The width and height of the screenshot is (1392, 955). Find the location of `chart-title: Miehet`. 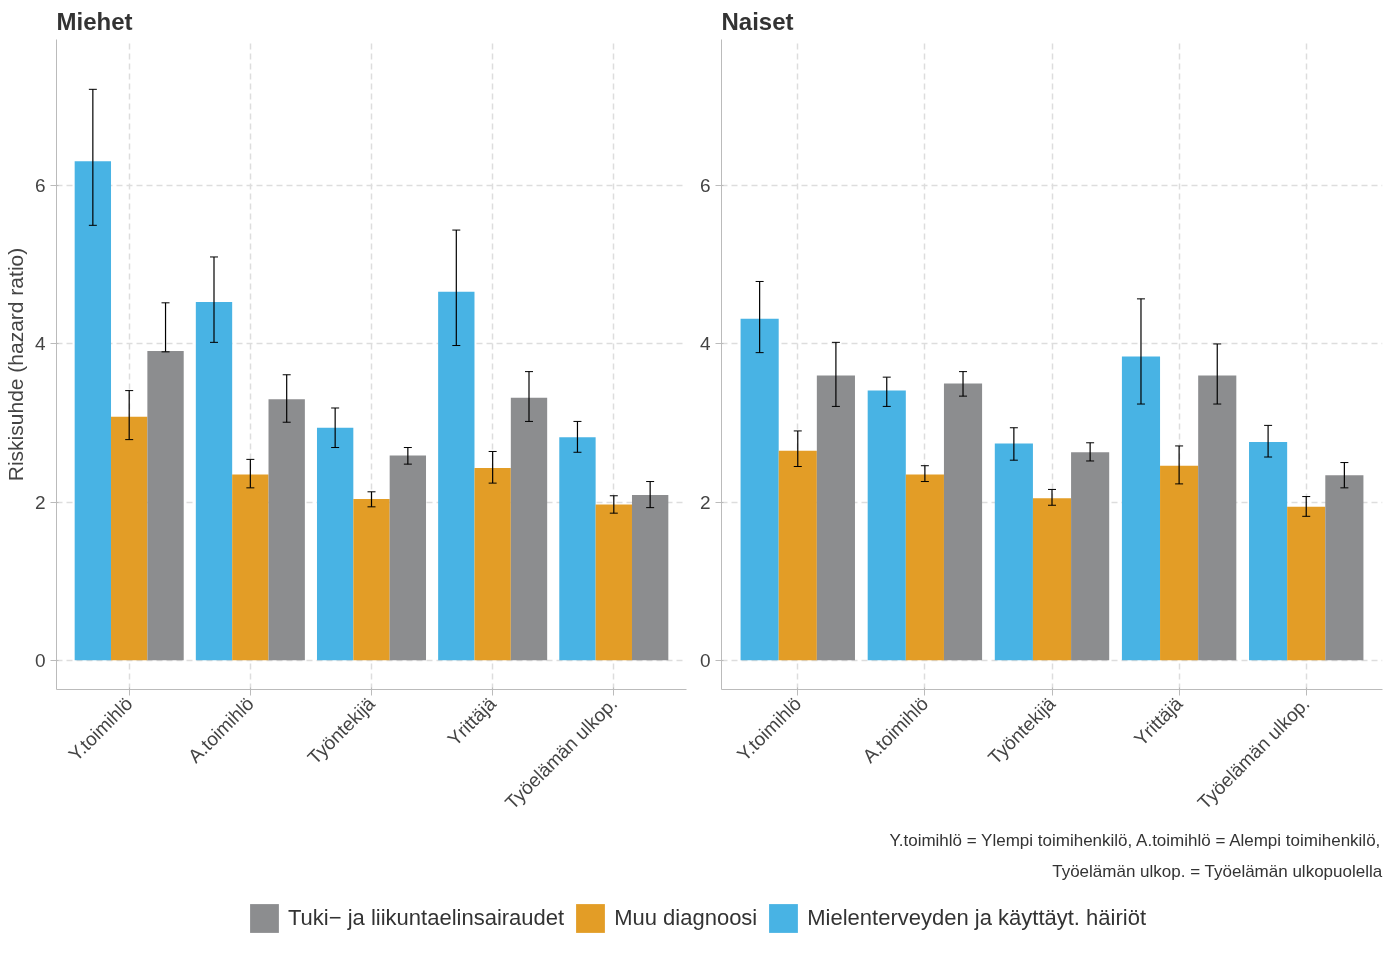

chart-title: Miehet is located at coordinates (94, 21).